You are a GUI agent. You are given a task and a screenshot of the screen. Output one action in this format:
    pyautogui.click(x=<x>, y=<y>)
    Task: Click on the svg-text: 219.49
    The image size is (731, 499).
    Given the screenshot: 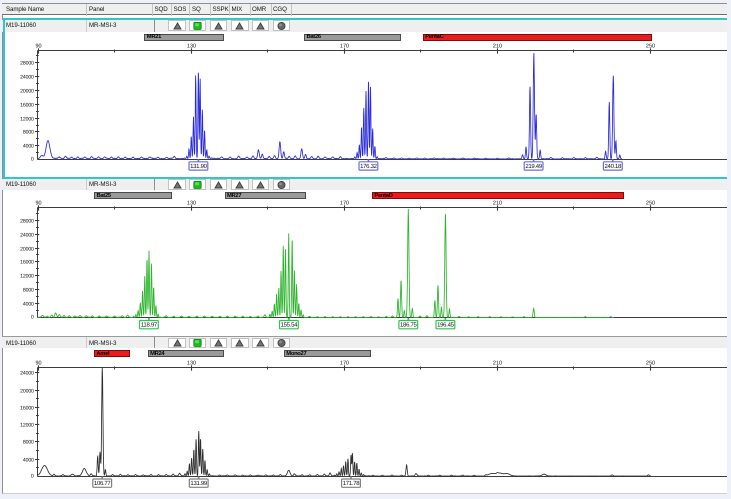 What is the action you would take?
    pyautogui.click(x=534, y=166)
    